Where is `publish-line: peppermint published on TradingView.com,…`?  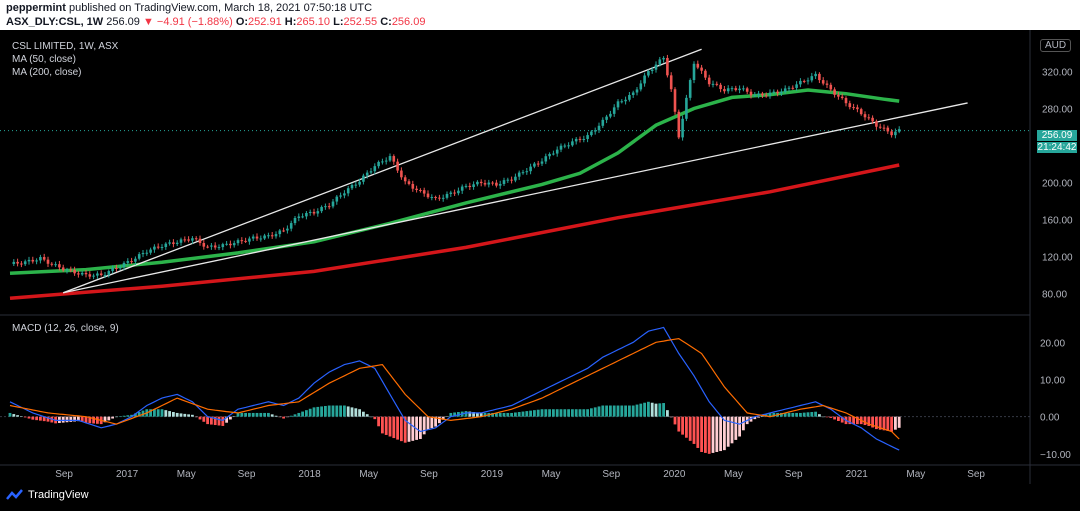 publish-line: peppermint published on TradingView.com,… is located at coordinates (189, 8).